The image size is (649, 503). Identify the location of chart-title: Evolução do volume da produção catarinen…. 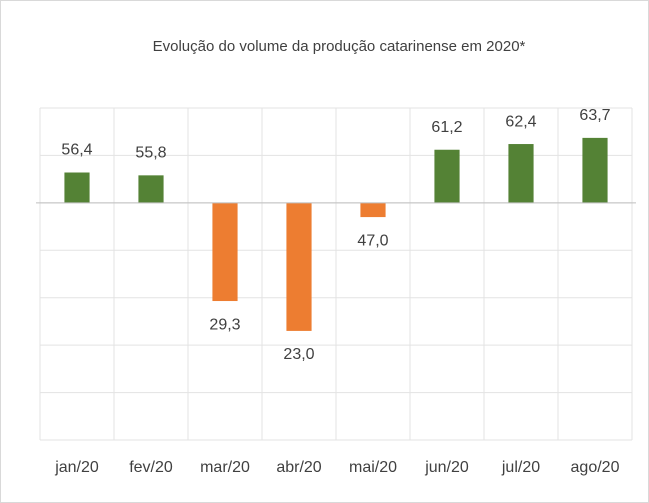
(339, 46).